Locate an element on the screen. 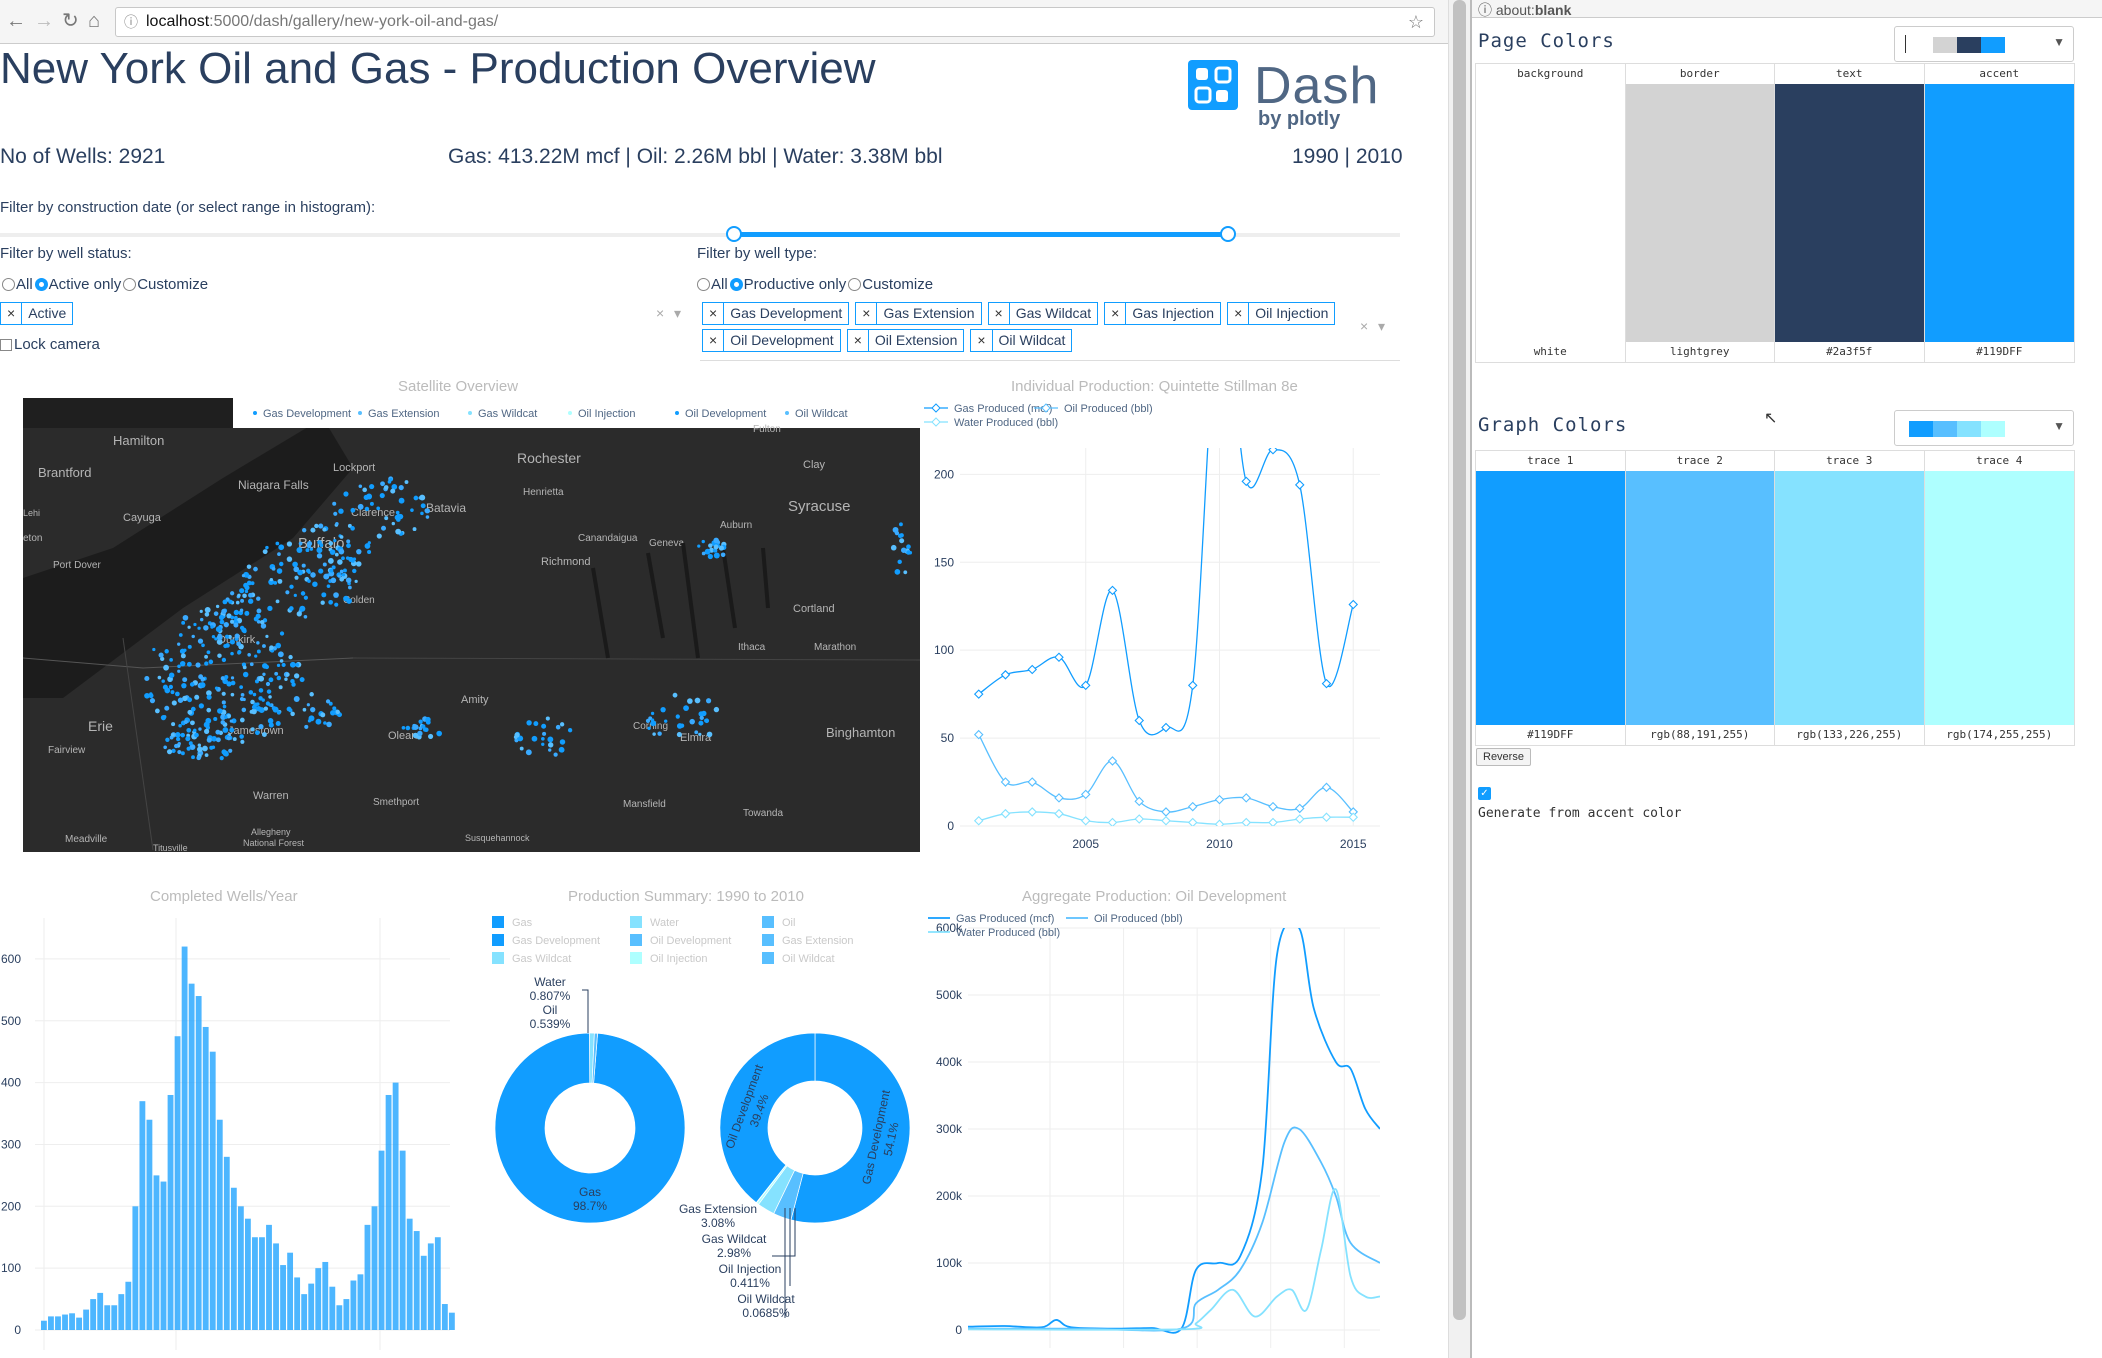 Image resolution: width=2102 pixels, height=1358 pixels. map-legend-label: Gas Development is located at coordinates (307, 414).